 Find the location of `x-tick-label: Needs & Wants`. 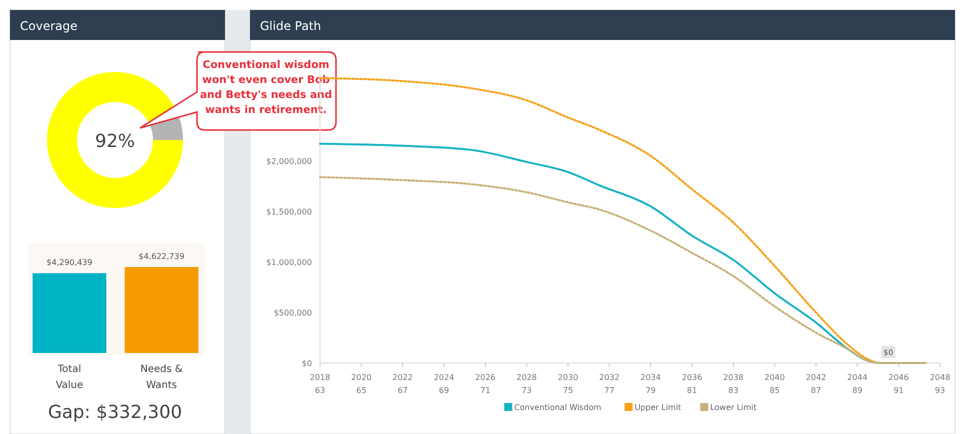

x-tick-label: Needs & Wants is located at coordinates (161, 377).